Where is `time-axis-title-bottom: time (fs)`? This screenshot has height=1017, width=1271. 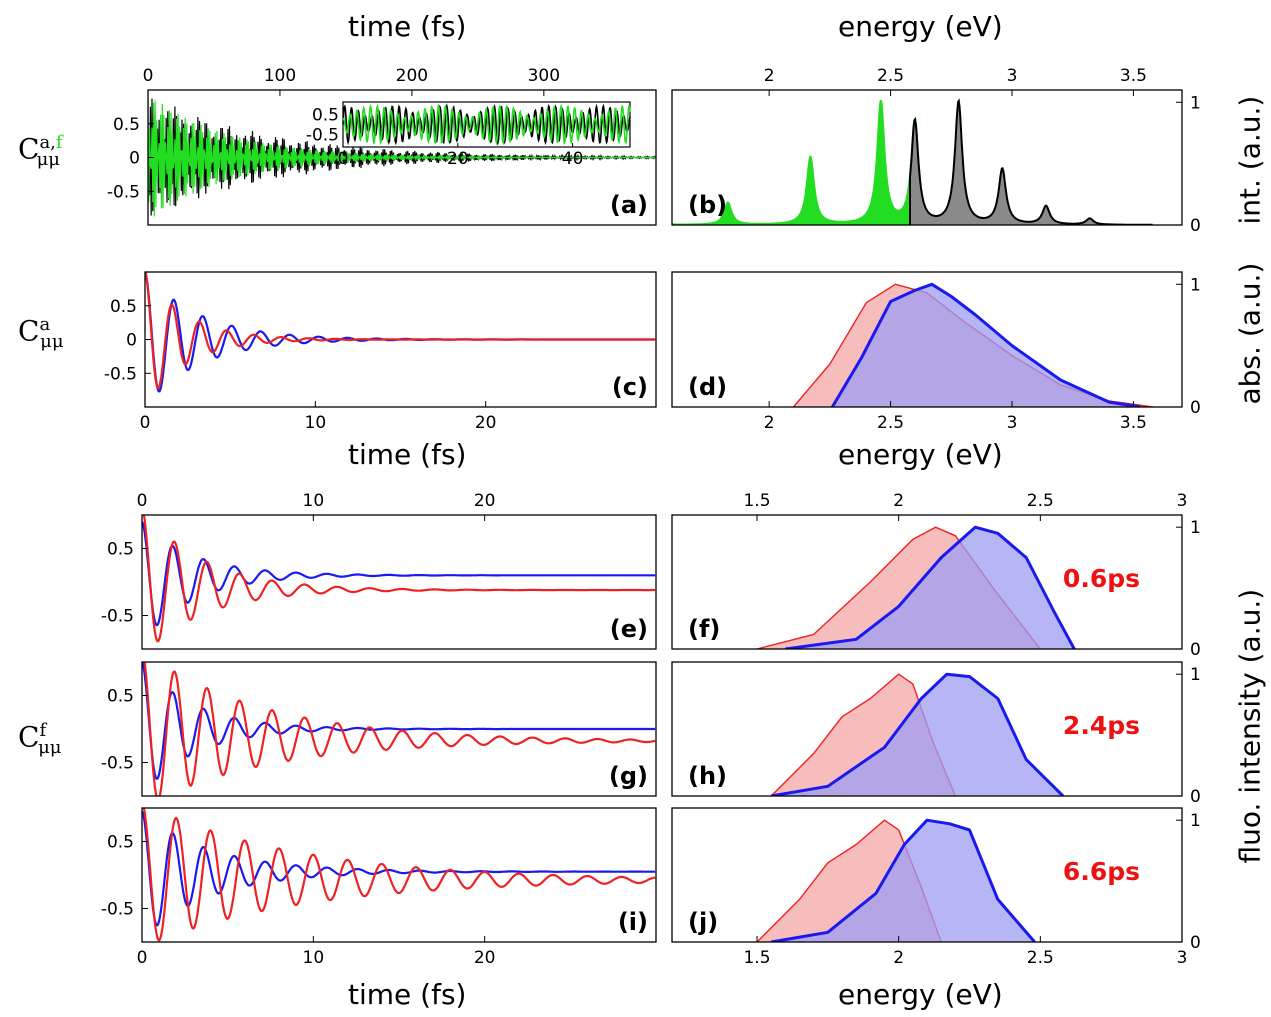
time-axis-title-bottom: time (fs) is located at coordinates (407, 994).